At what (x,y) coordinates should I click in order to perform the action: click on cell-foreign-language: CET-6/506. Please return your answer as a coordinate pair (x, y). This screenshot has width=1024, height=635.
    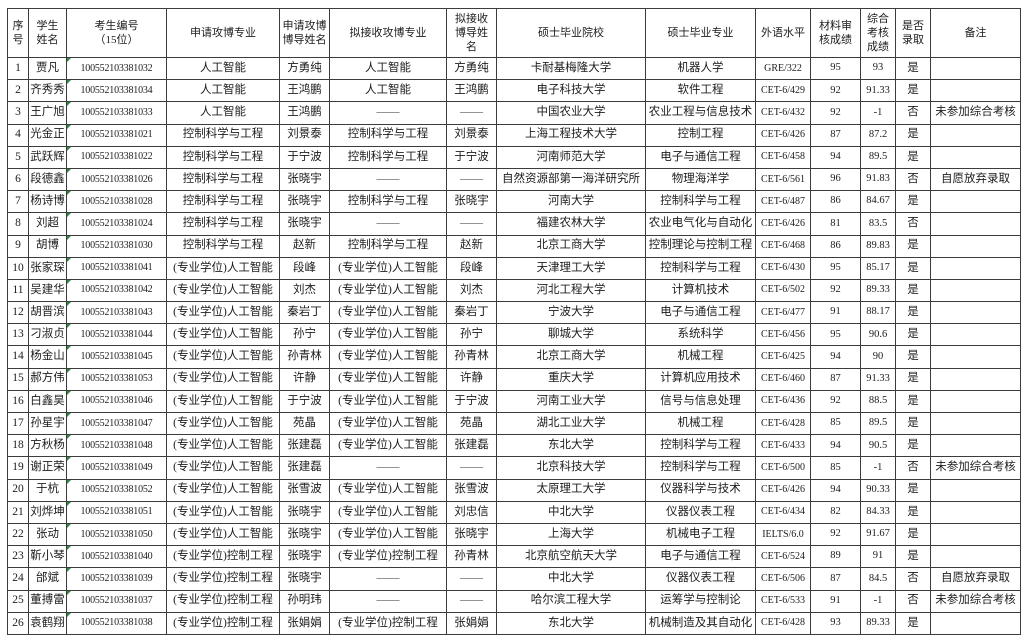
    Looking at the image, I should click on (783, 579).